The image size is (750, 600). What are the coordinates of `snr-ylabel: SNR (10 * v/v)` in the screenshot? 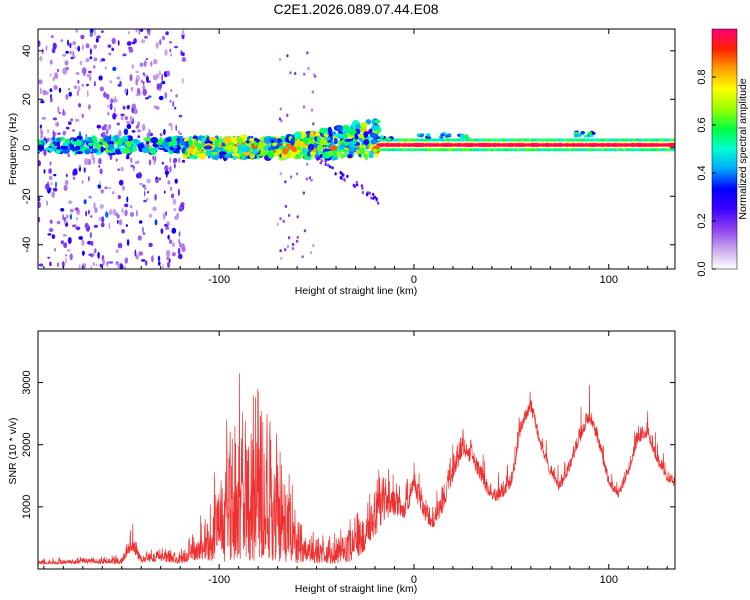 It's located at (13, 450).